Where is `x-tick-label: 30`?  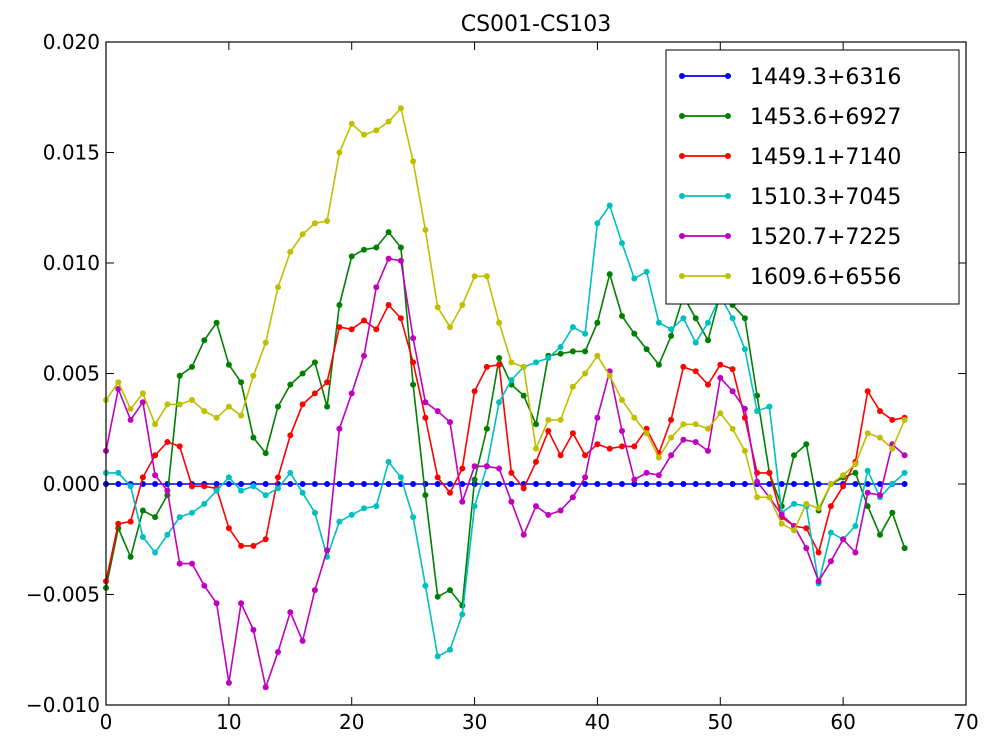 x-tick-label: 30 is located at coordinates (474, 722).